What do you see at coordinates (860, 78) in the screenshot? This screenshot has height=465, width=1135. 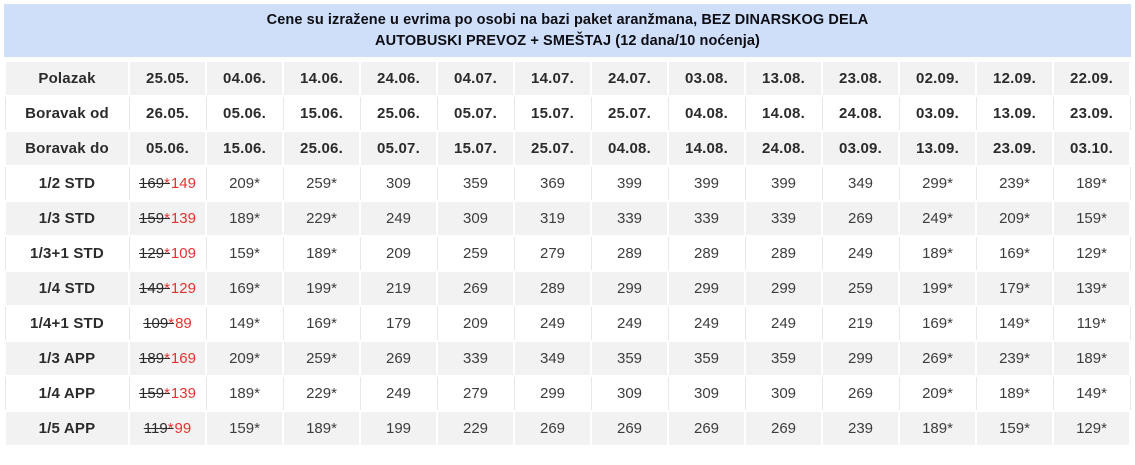 I see `date-cell: 23.08.` at bounding box center [860, 78].